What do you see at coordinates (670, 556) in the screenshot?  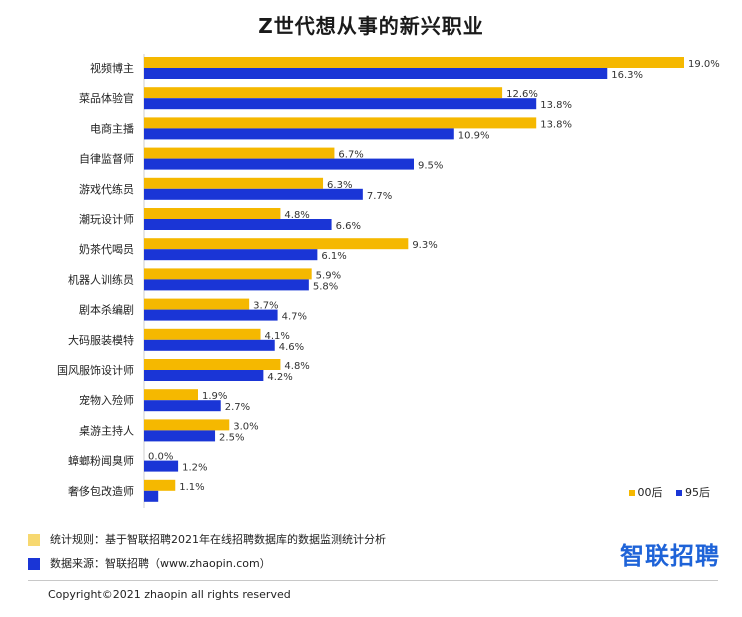 I see `zhaopin-logo: 智联招聘` at bounding box center [670, 556].